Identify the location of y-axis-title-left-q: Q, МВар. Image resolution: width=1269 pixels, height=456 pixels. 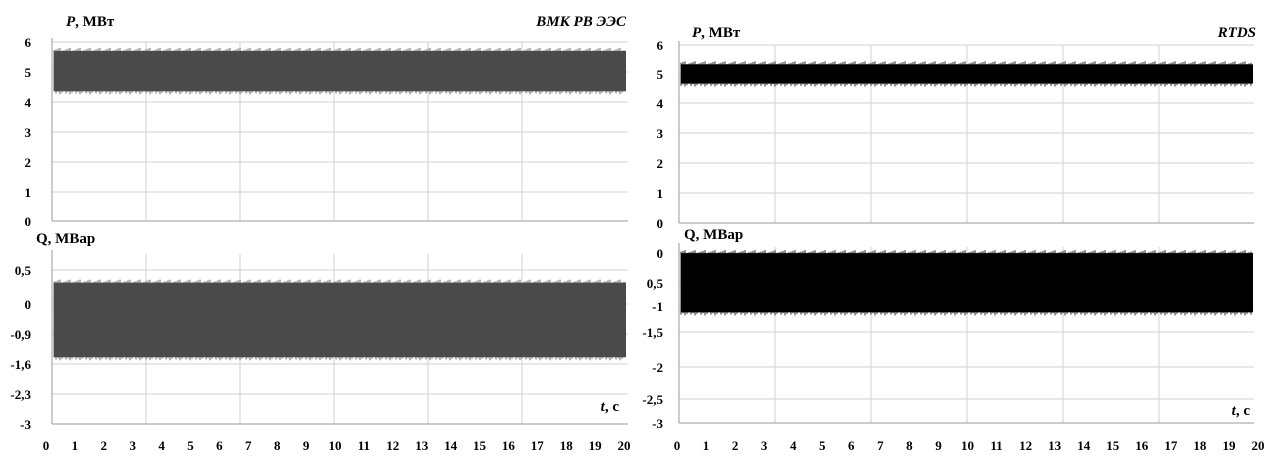
(65, 239).